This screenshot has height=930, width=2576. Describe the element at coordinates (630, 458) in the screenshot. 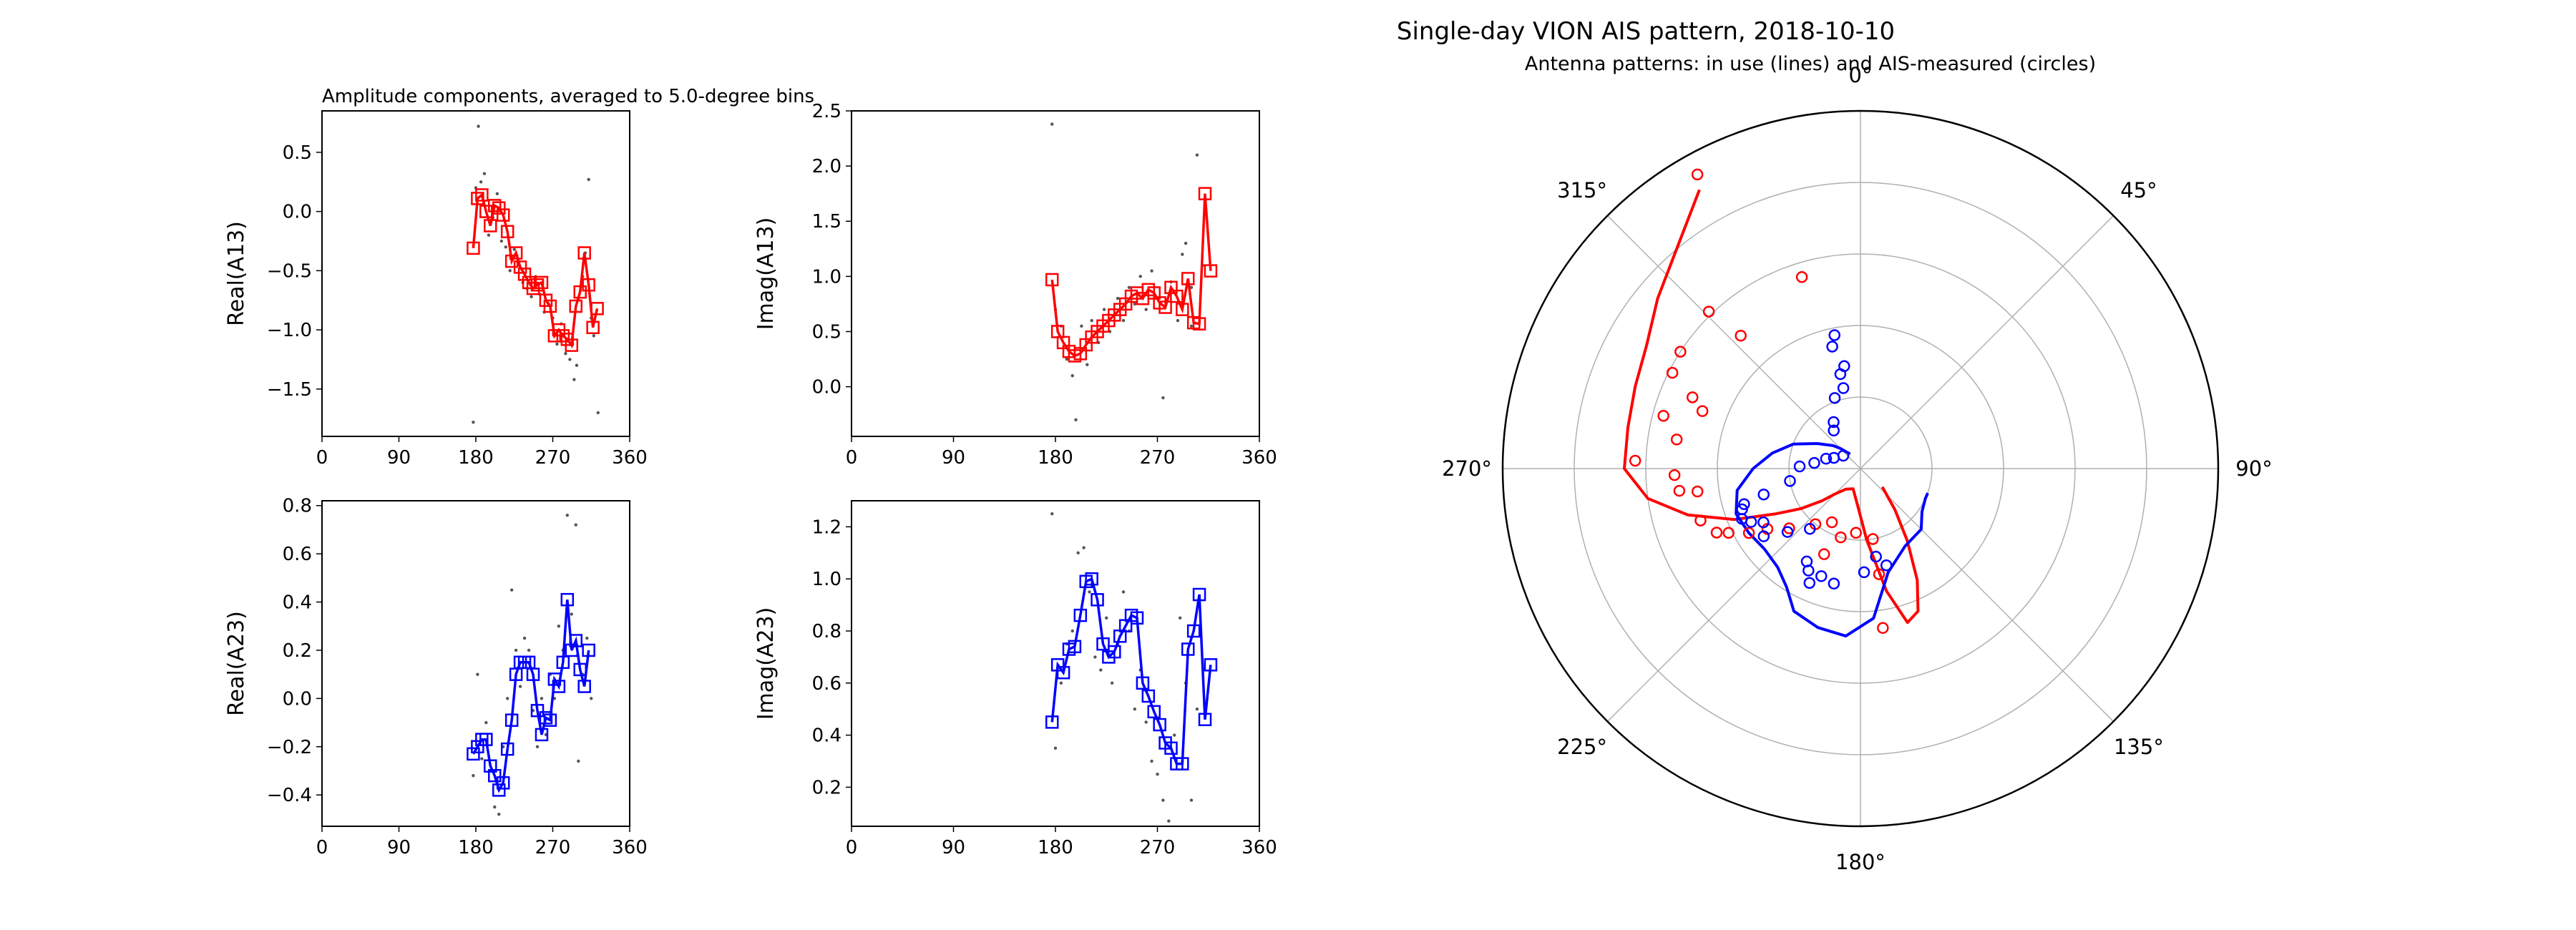

I see `x-tick-label: 360` at that location.